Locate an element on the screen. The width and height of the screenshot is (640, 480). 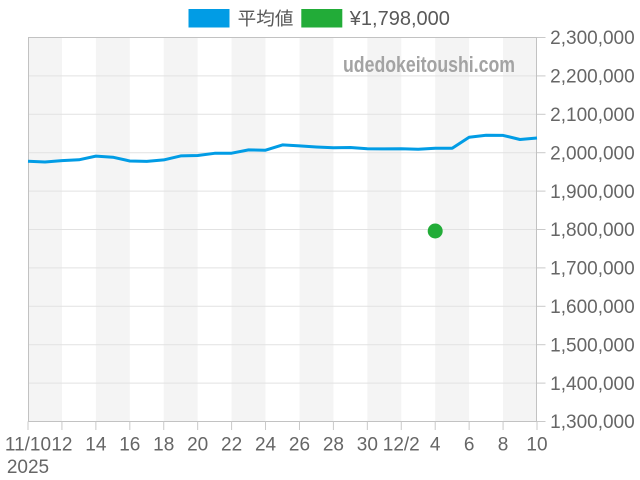
svg-text: 30 is located at coordinates (367, 444).